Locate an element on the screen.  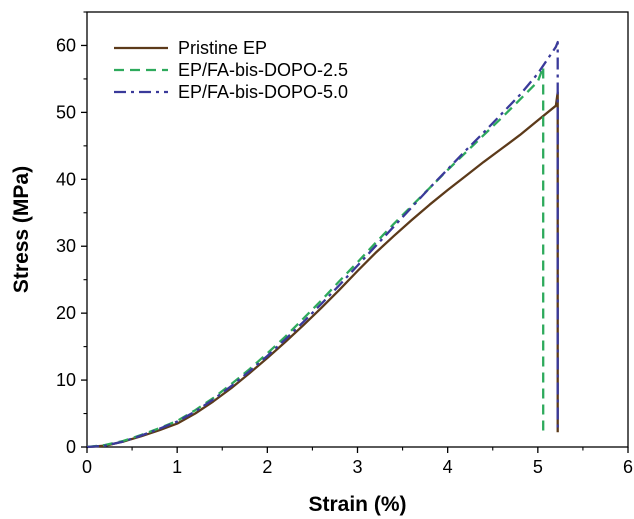
y-tick-label: 50 is located at coordinates (66, 112).